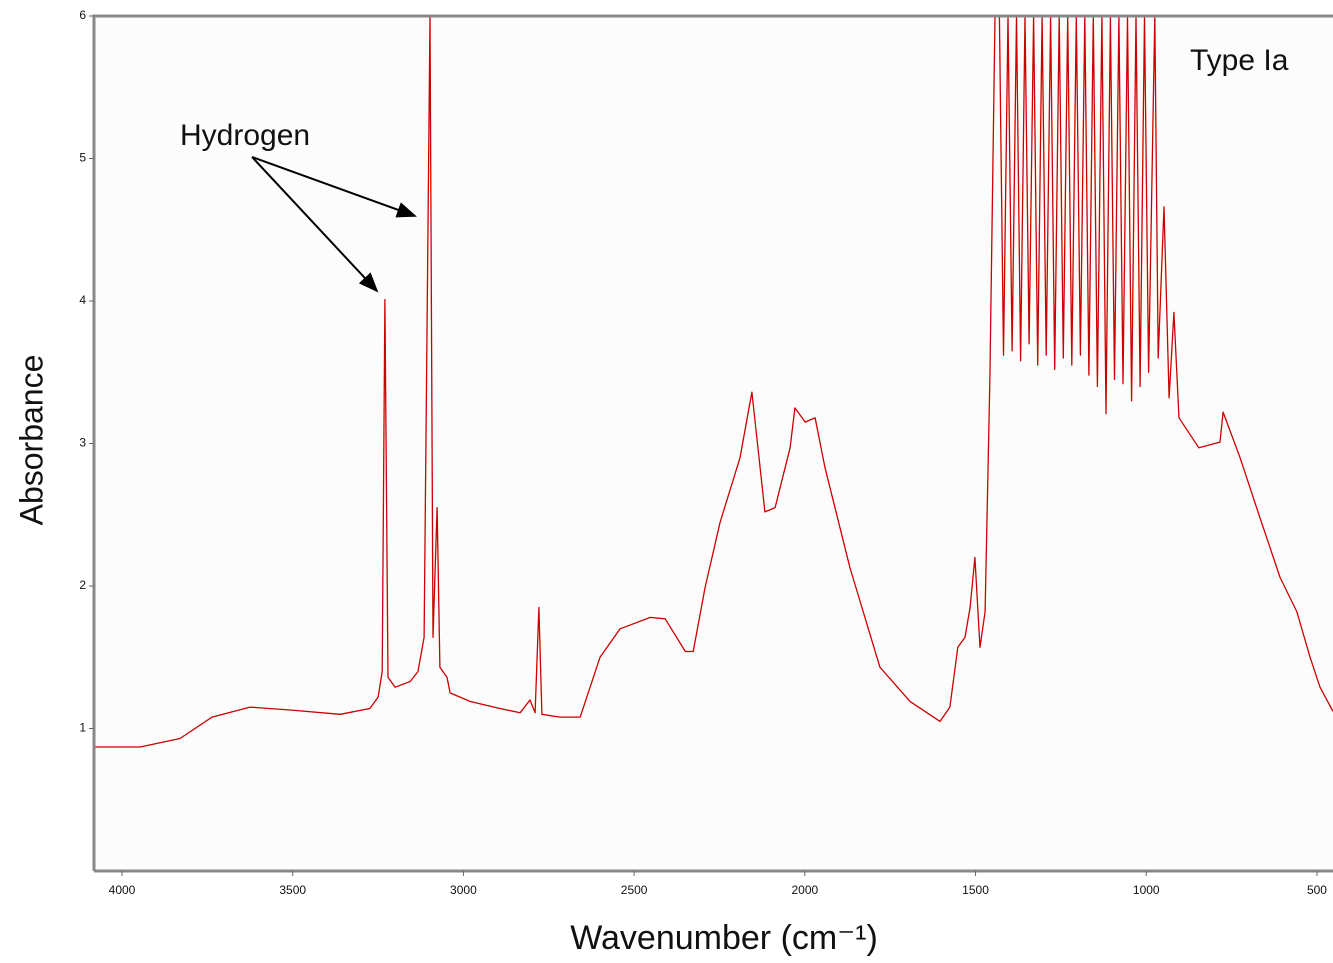 Image resolution: width=1333 pixels, height=963 pixels. I want to click on y-tick-label: 4, so click(82, 300).